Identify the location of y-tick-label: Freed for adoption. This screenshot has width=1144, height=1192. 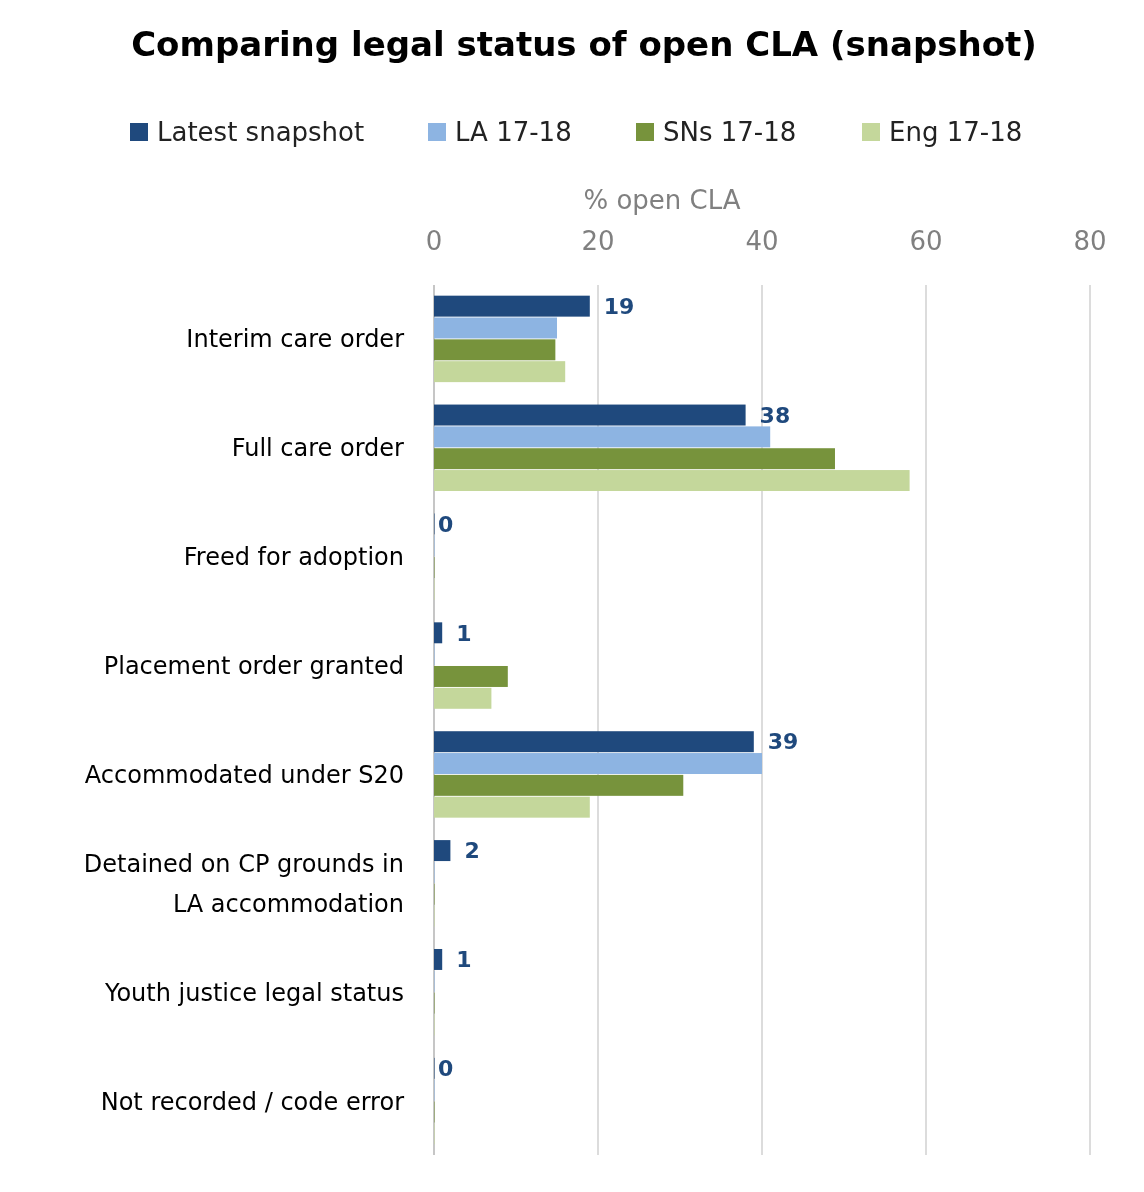
(293, 557).